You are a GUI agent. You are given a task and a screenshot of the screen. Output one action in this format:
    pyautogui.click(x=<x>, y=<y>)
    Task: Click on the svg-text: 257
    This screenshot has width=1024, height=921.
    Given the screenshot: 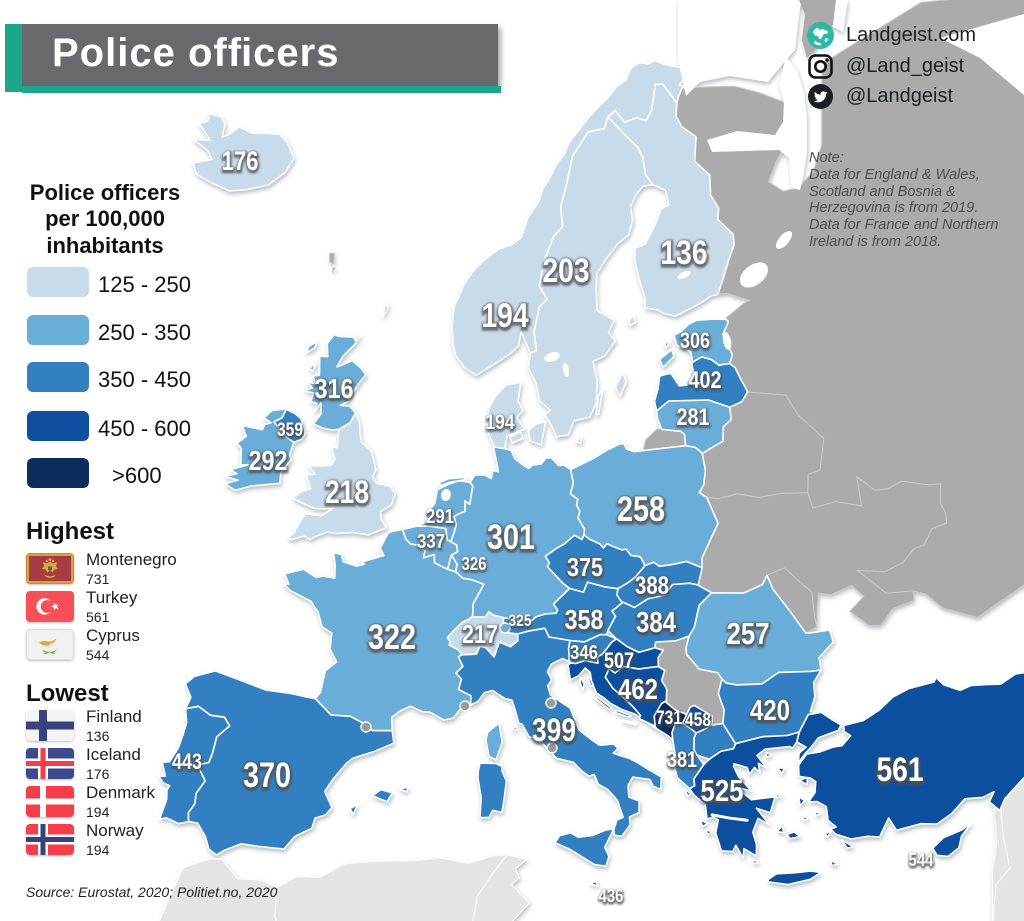 What is the action you would take?
    pyautogui.click(x=748, y=633)
    